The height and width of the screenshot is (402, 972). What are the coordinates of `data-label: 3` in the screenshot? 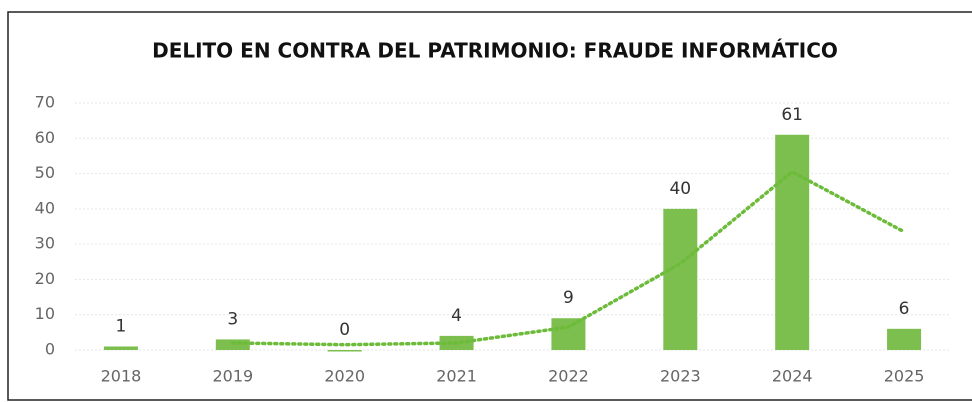 It's located at (232, 319).